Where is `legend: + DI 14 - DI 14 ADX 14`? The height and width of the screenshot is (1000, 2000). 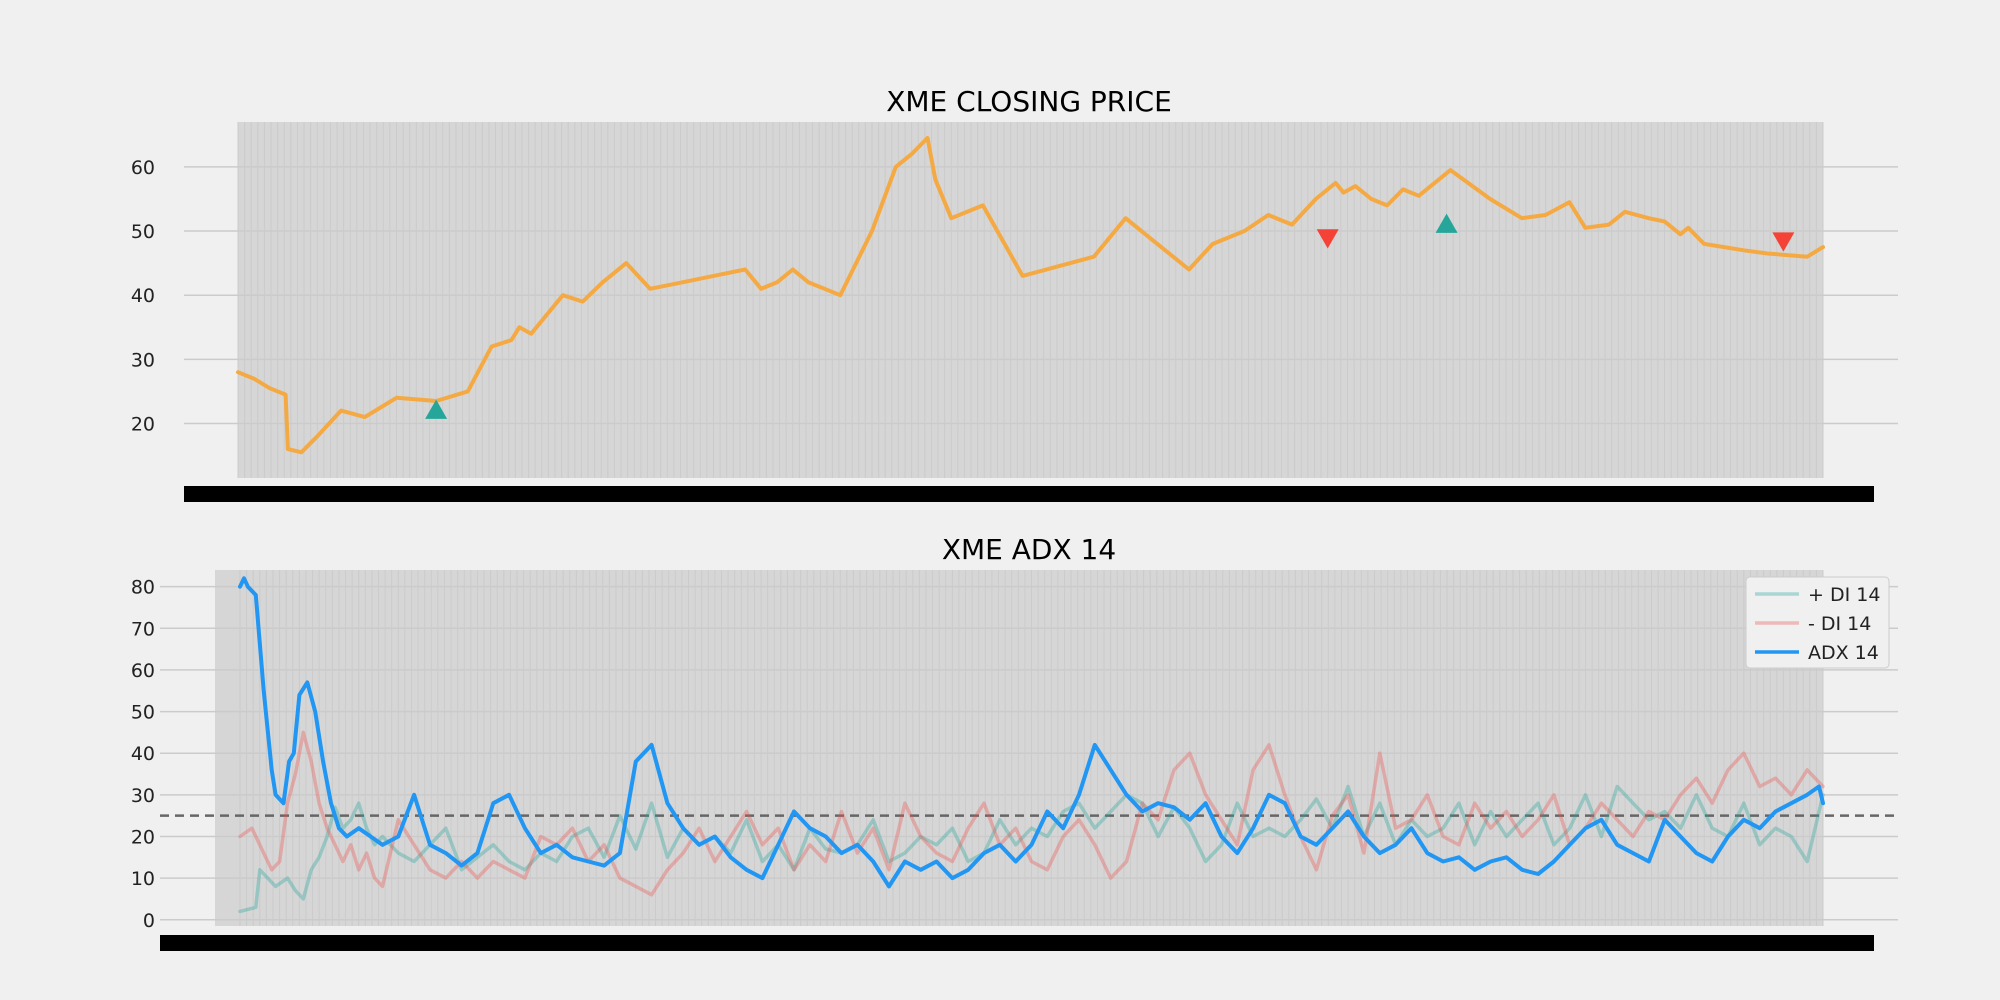 legend: + DI 14 - DI 14 ADX 14 is located at coordinates (1817, 622).